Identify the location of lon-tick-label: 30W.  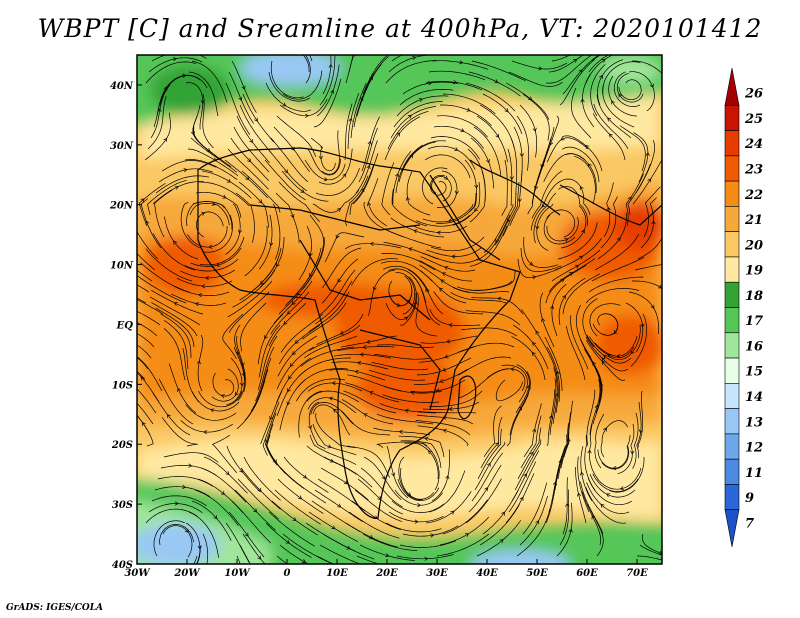
(137, 573).